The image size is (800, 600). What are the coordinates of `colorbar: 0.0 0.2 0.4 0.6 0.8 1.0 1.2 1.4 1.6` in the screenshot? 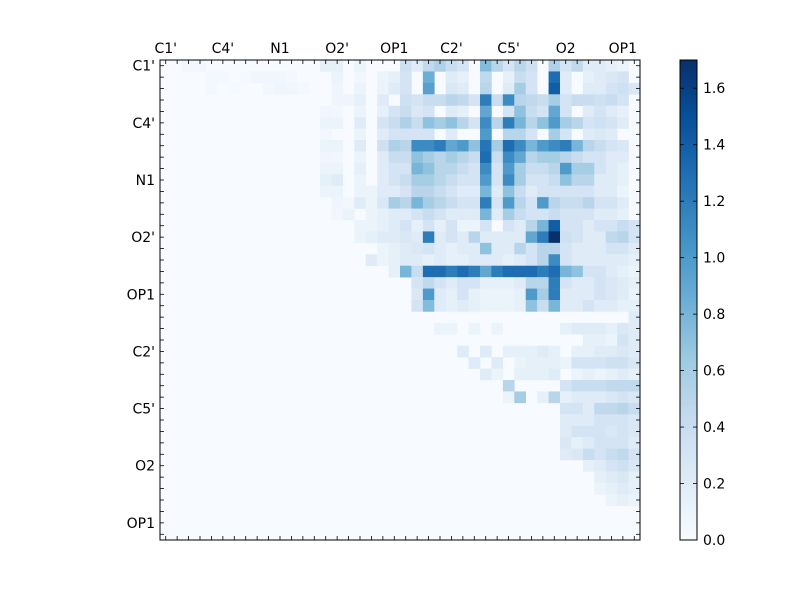 It's located at (702, 304).